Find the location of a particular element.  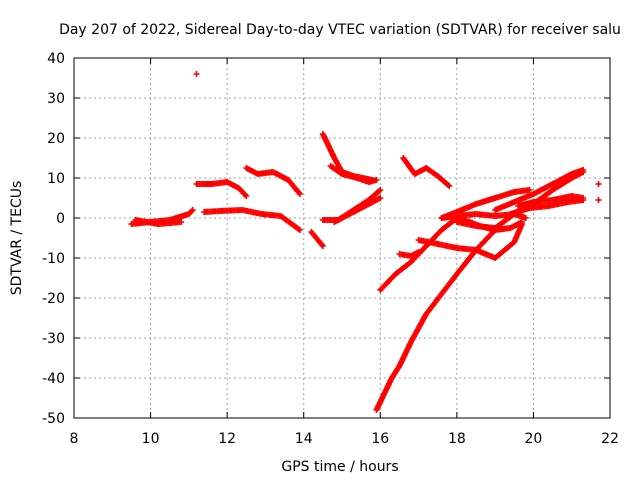

y-tick-label: 40 is located at coordinates (56, 59).